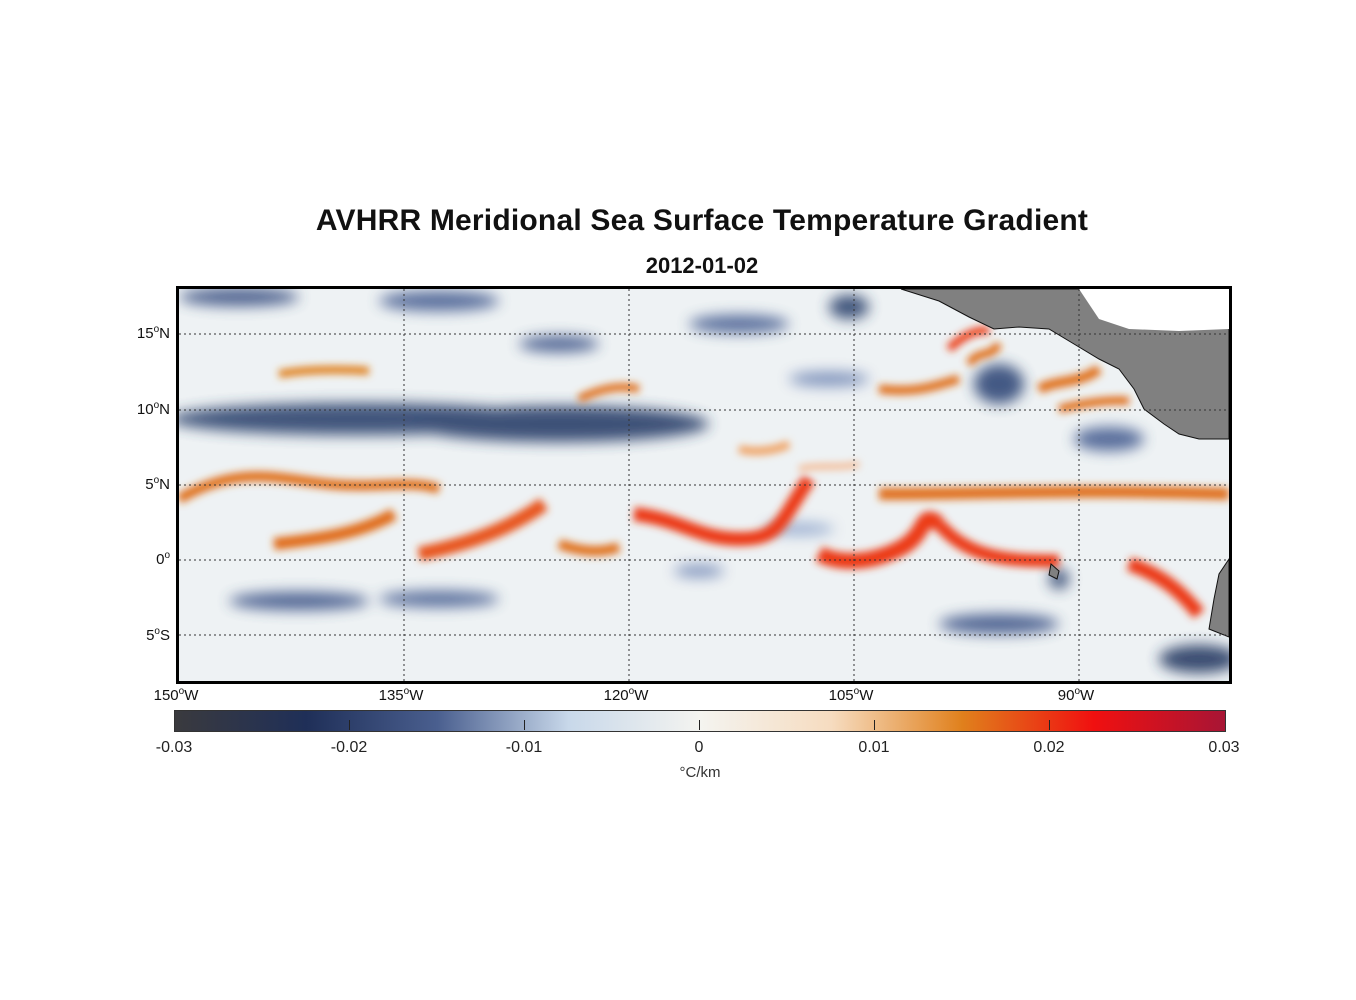 This screenshot has width=1356, height=1000. I want to click on lon-label-105w: 105oW, so click(851, 695).